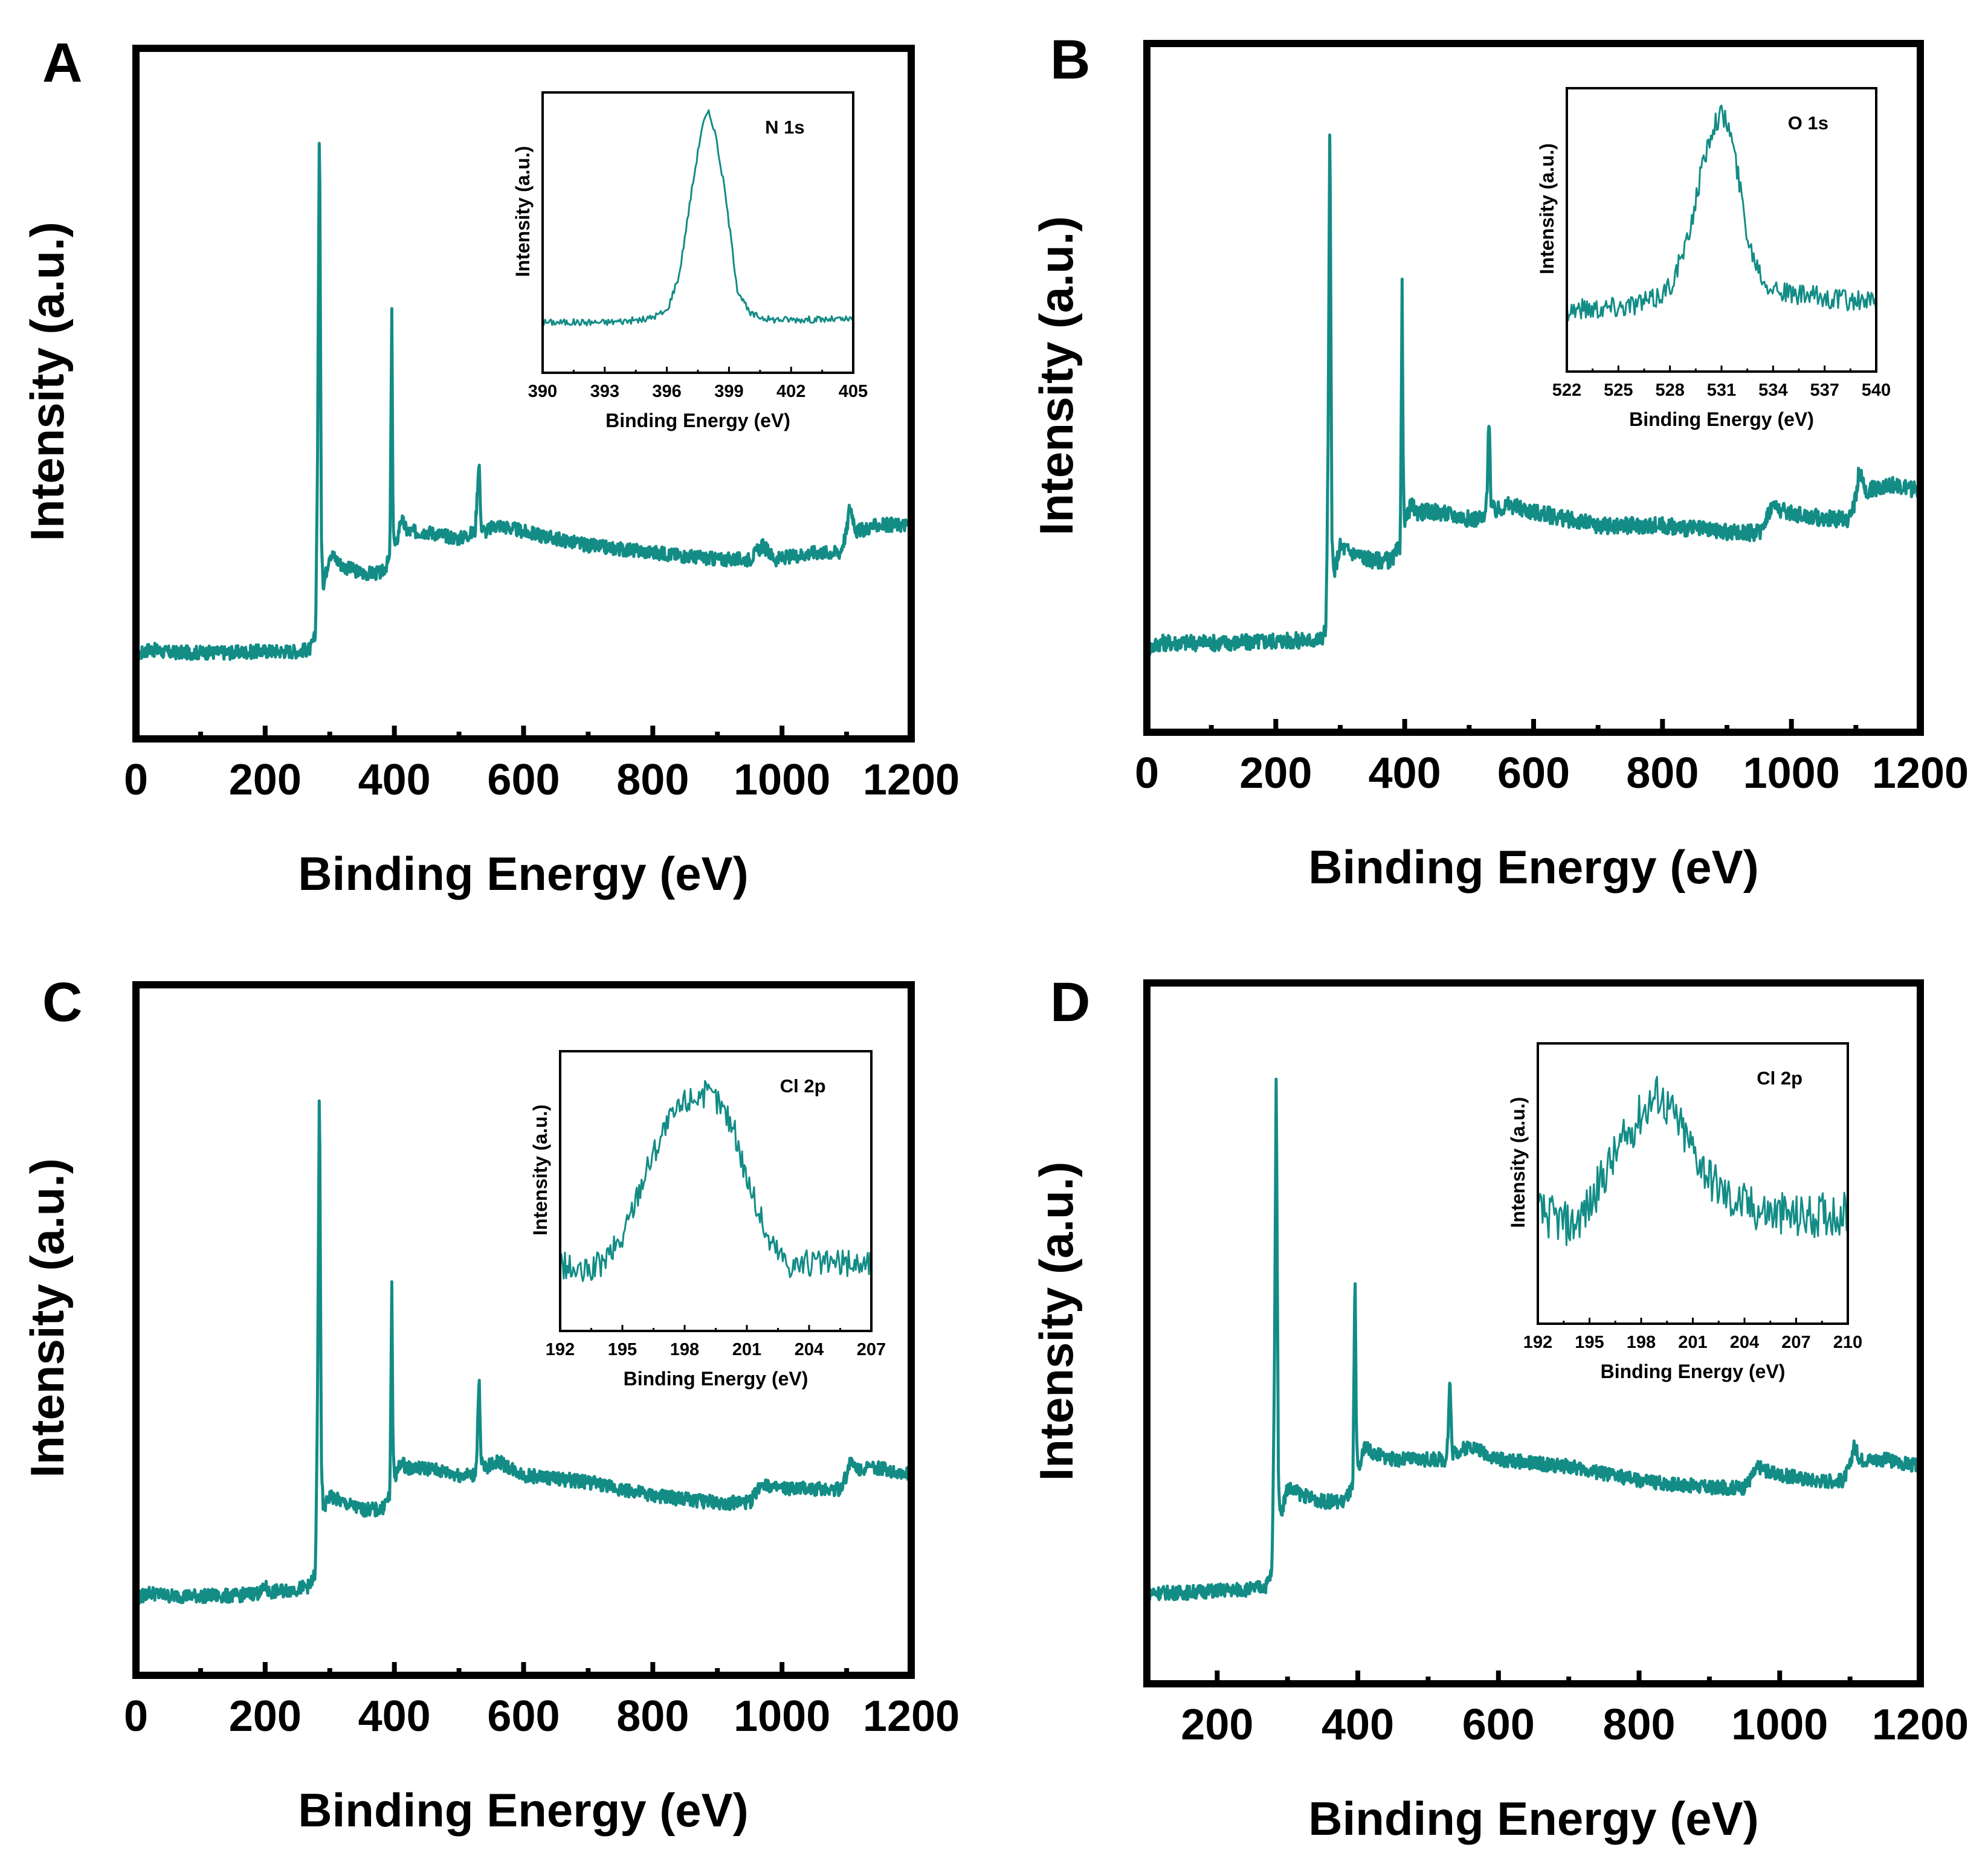 The width and height of the screenshot is (1988, 1859). Describe the element at coordinates (1808, 123) in the screenshot. I see `inset-title: O 1s` at that location.